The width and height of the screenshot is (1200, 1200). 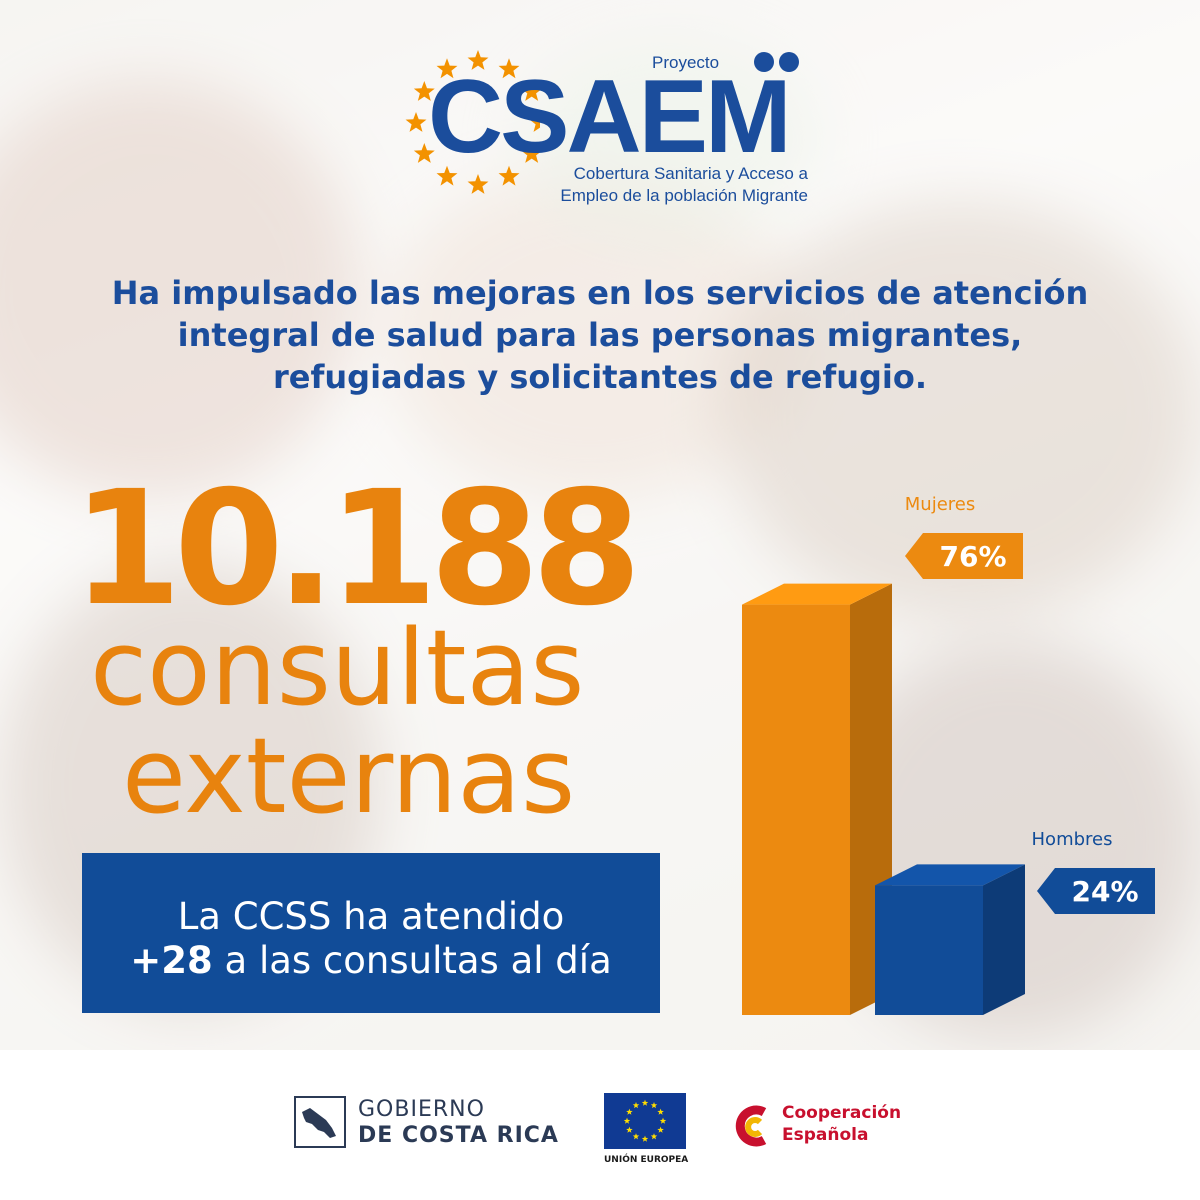 What do you see at coordinates (1004, 939) in the screenshot?
I see `bar-side` at bounding box center [1004, 939].